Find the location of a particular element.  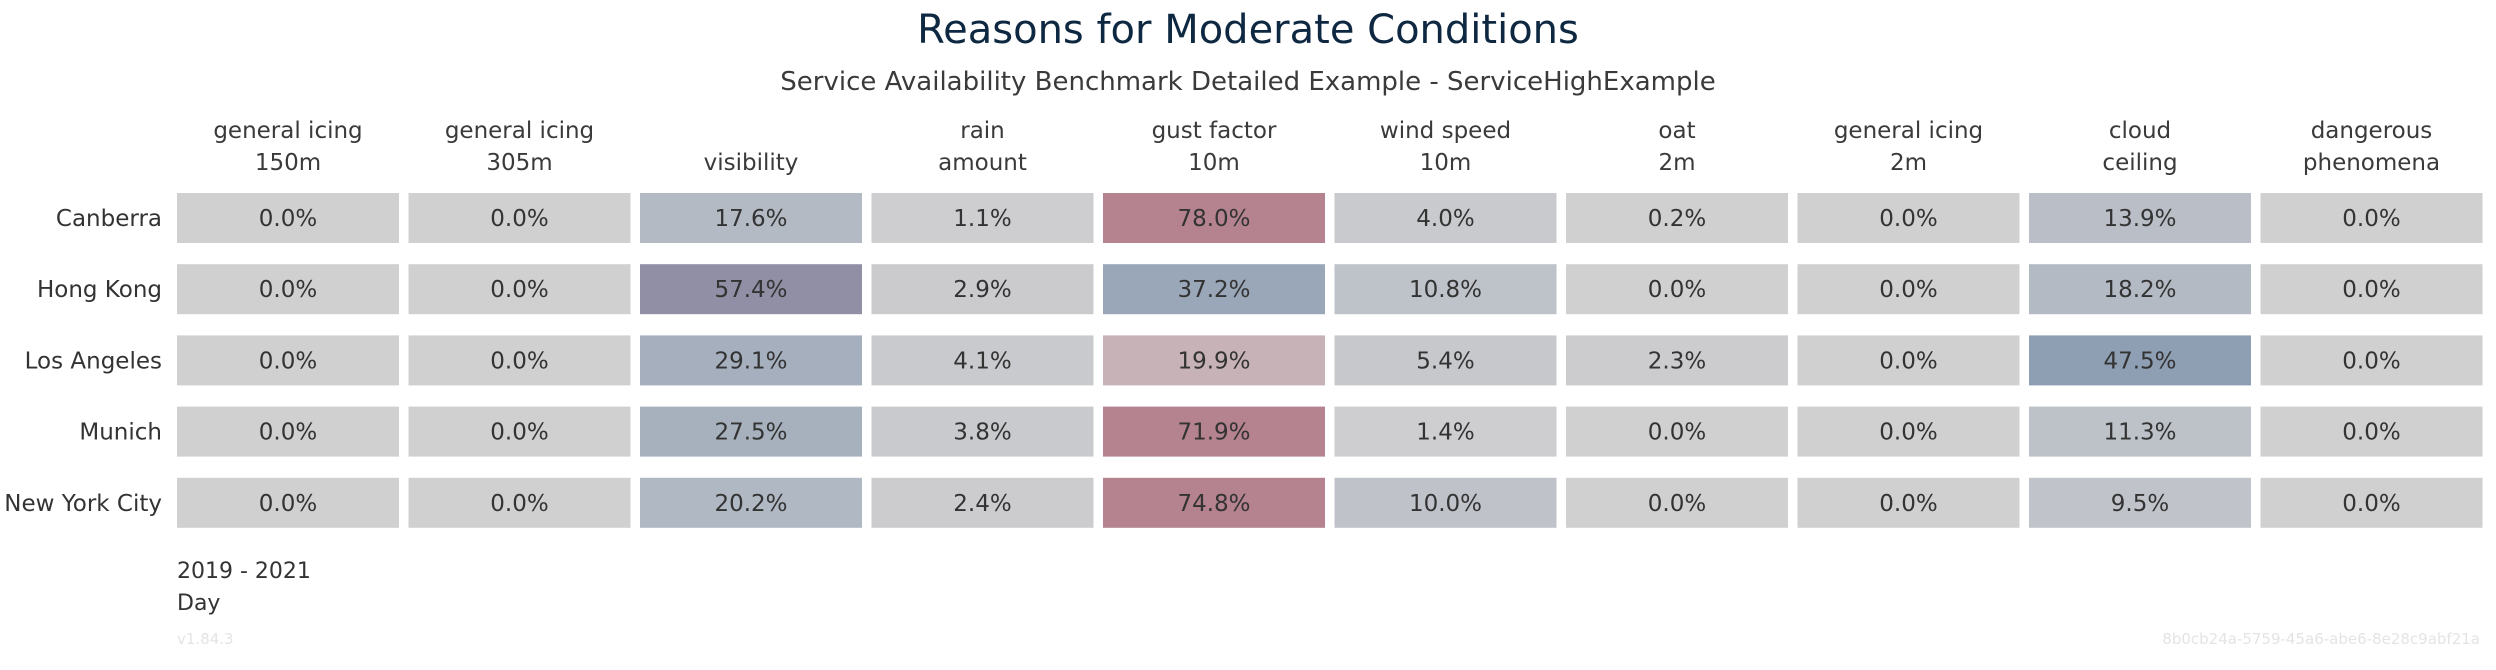

row-label: New York City is located at coordinates (83, 504).